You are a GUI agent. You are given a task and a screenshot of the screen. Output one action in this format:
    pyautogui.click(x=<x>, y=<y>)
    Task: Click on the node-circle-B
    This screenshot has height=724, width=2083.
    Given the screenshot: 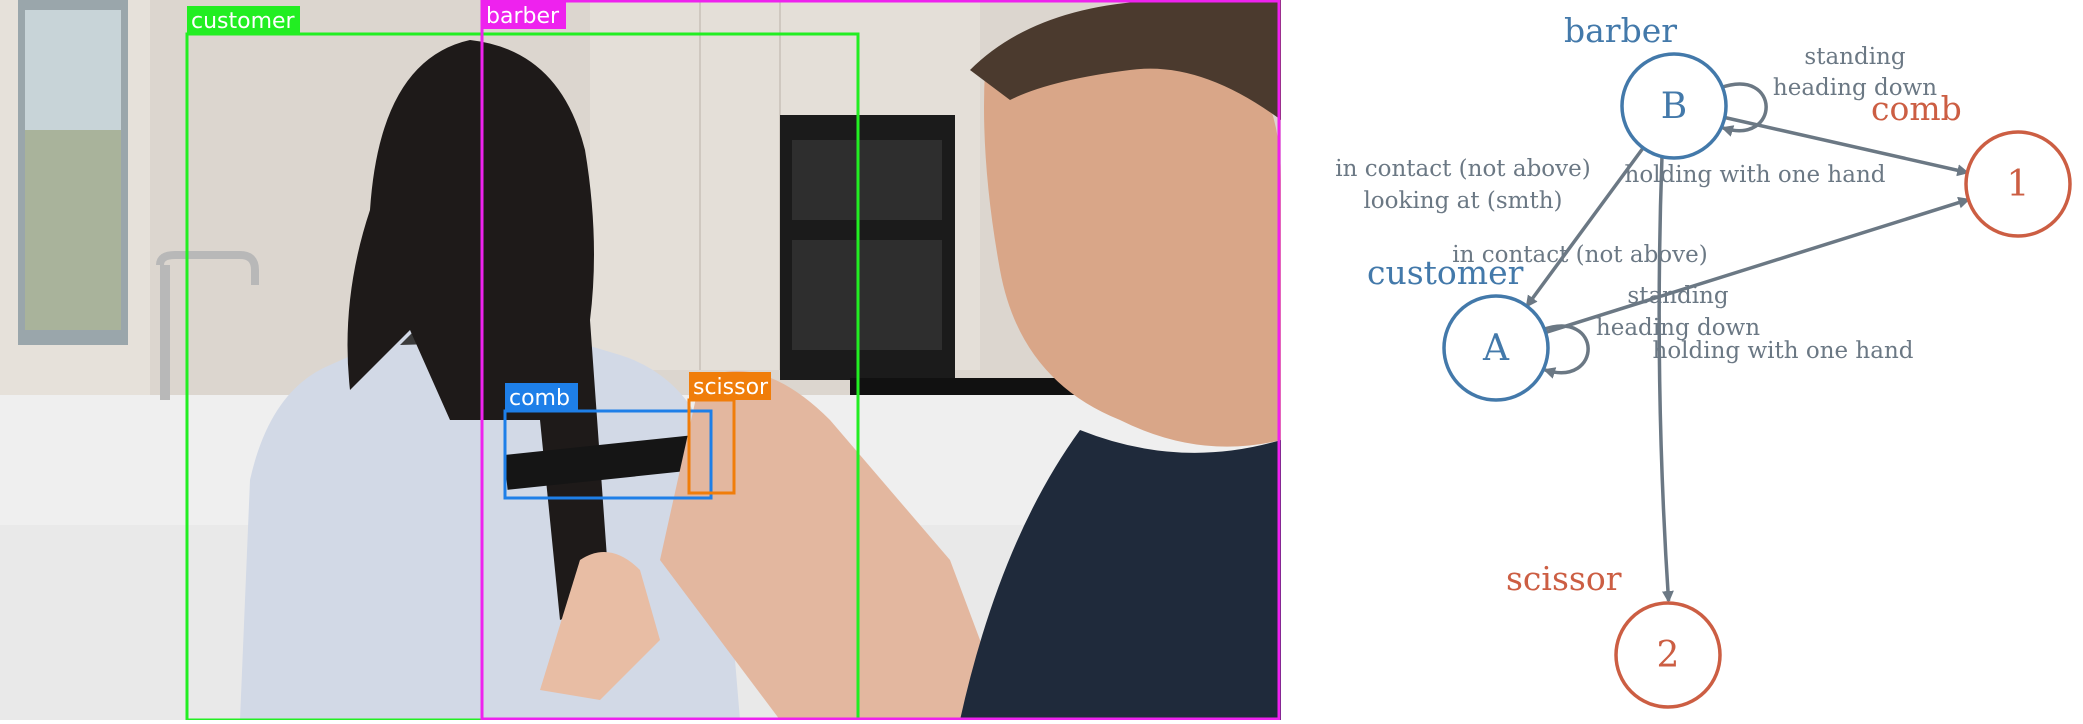 What is the action you would take?
    pyautogui.click(x=1674, y=106)
    